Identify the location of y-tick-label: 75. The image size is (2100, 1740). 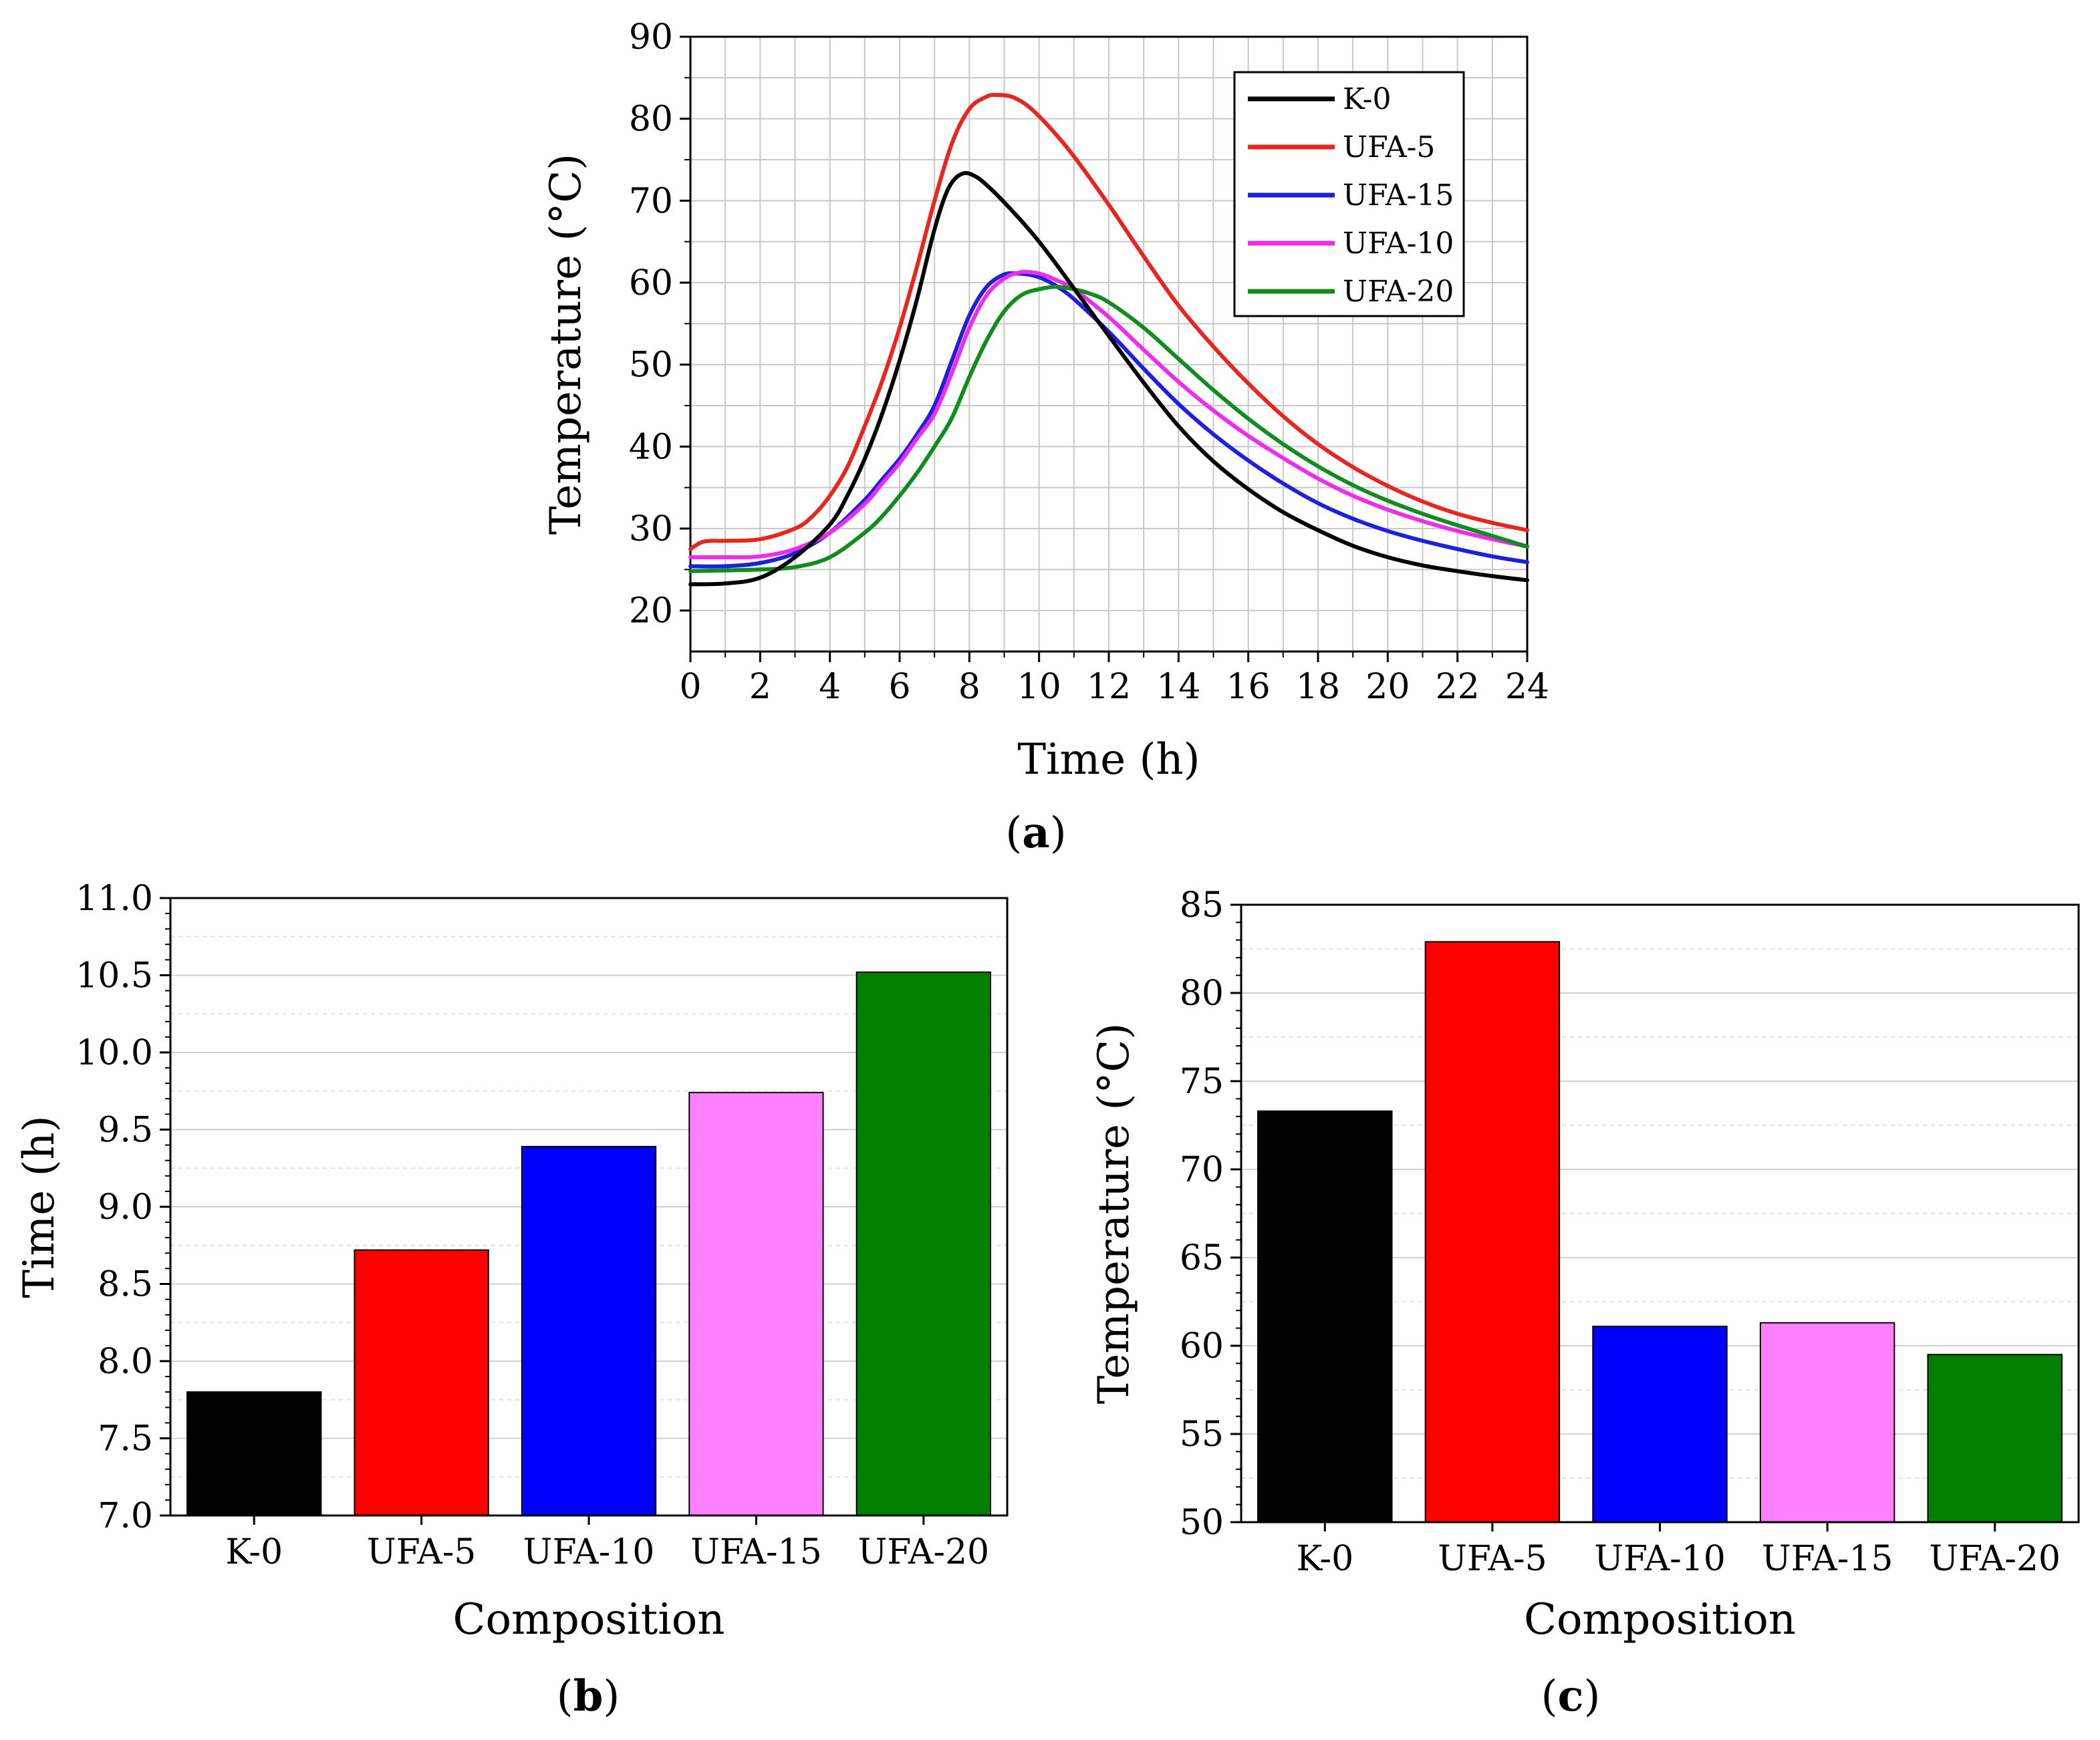
(1202, 1082).